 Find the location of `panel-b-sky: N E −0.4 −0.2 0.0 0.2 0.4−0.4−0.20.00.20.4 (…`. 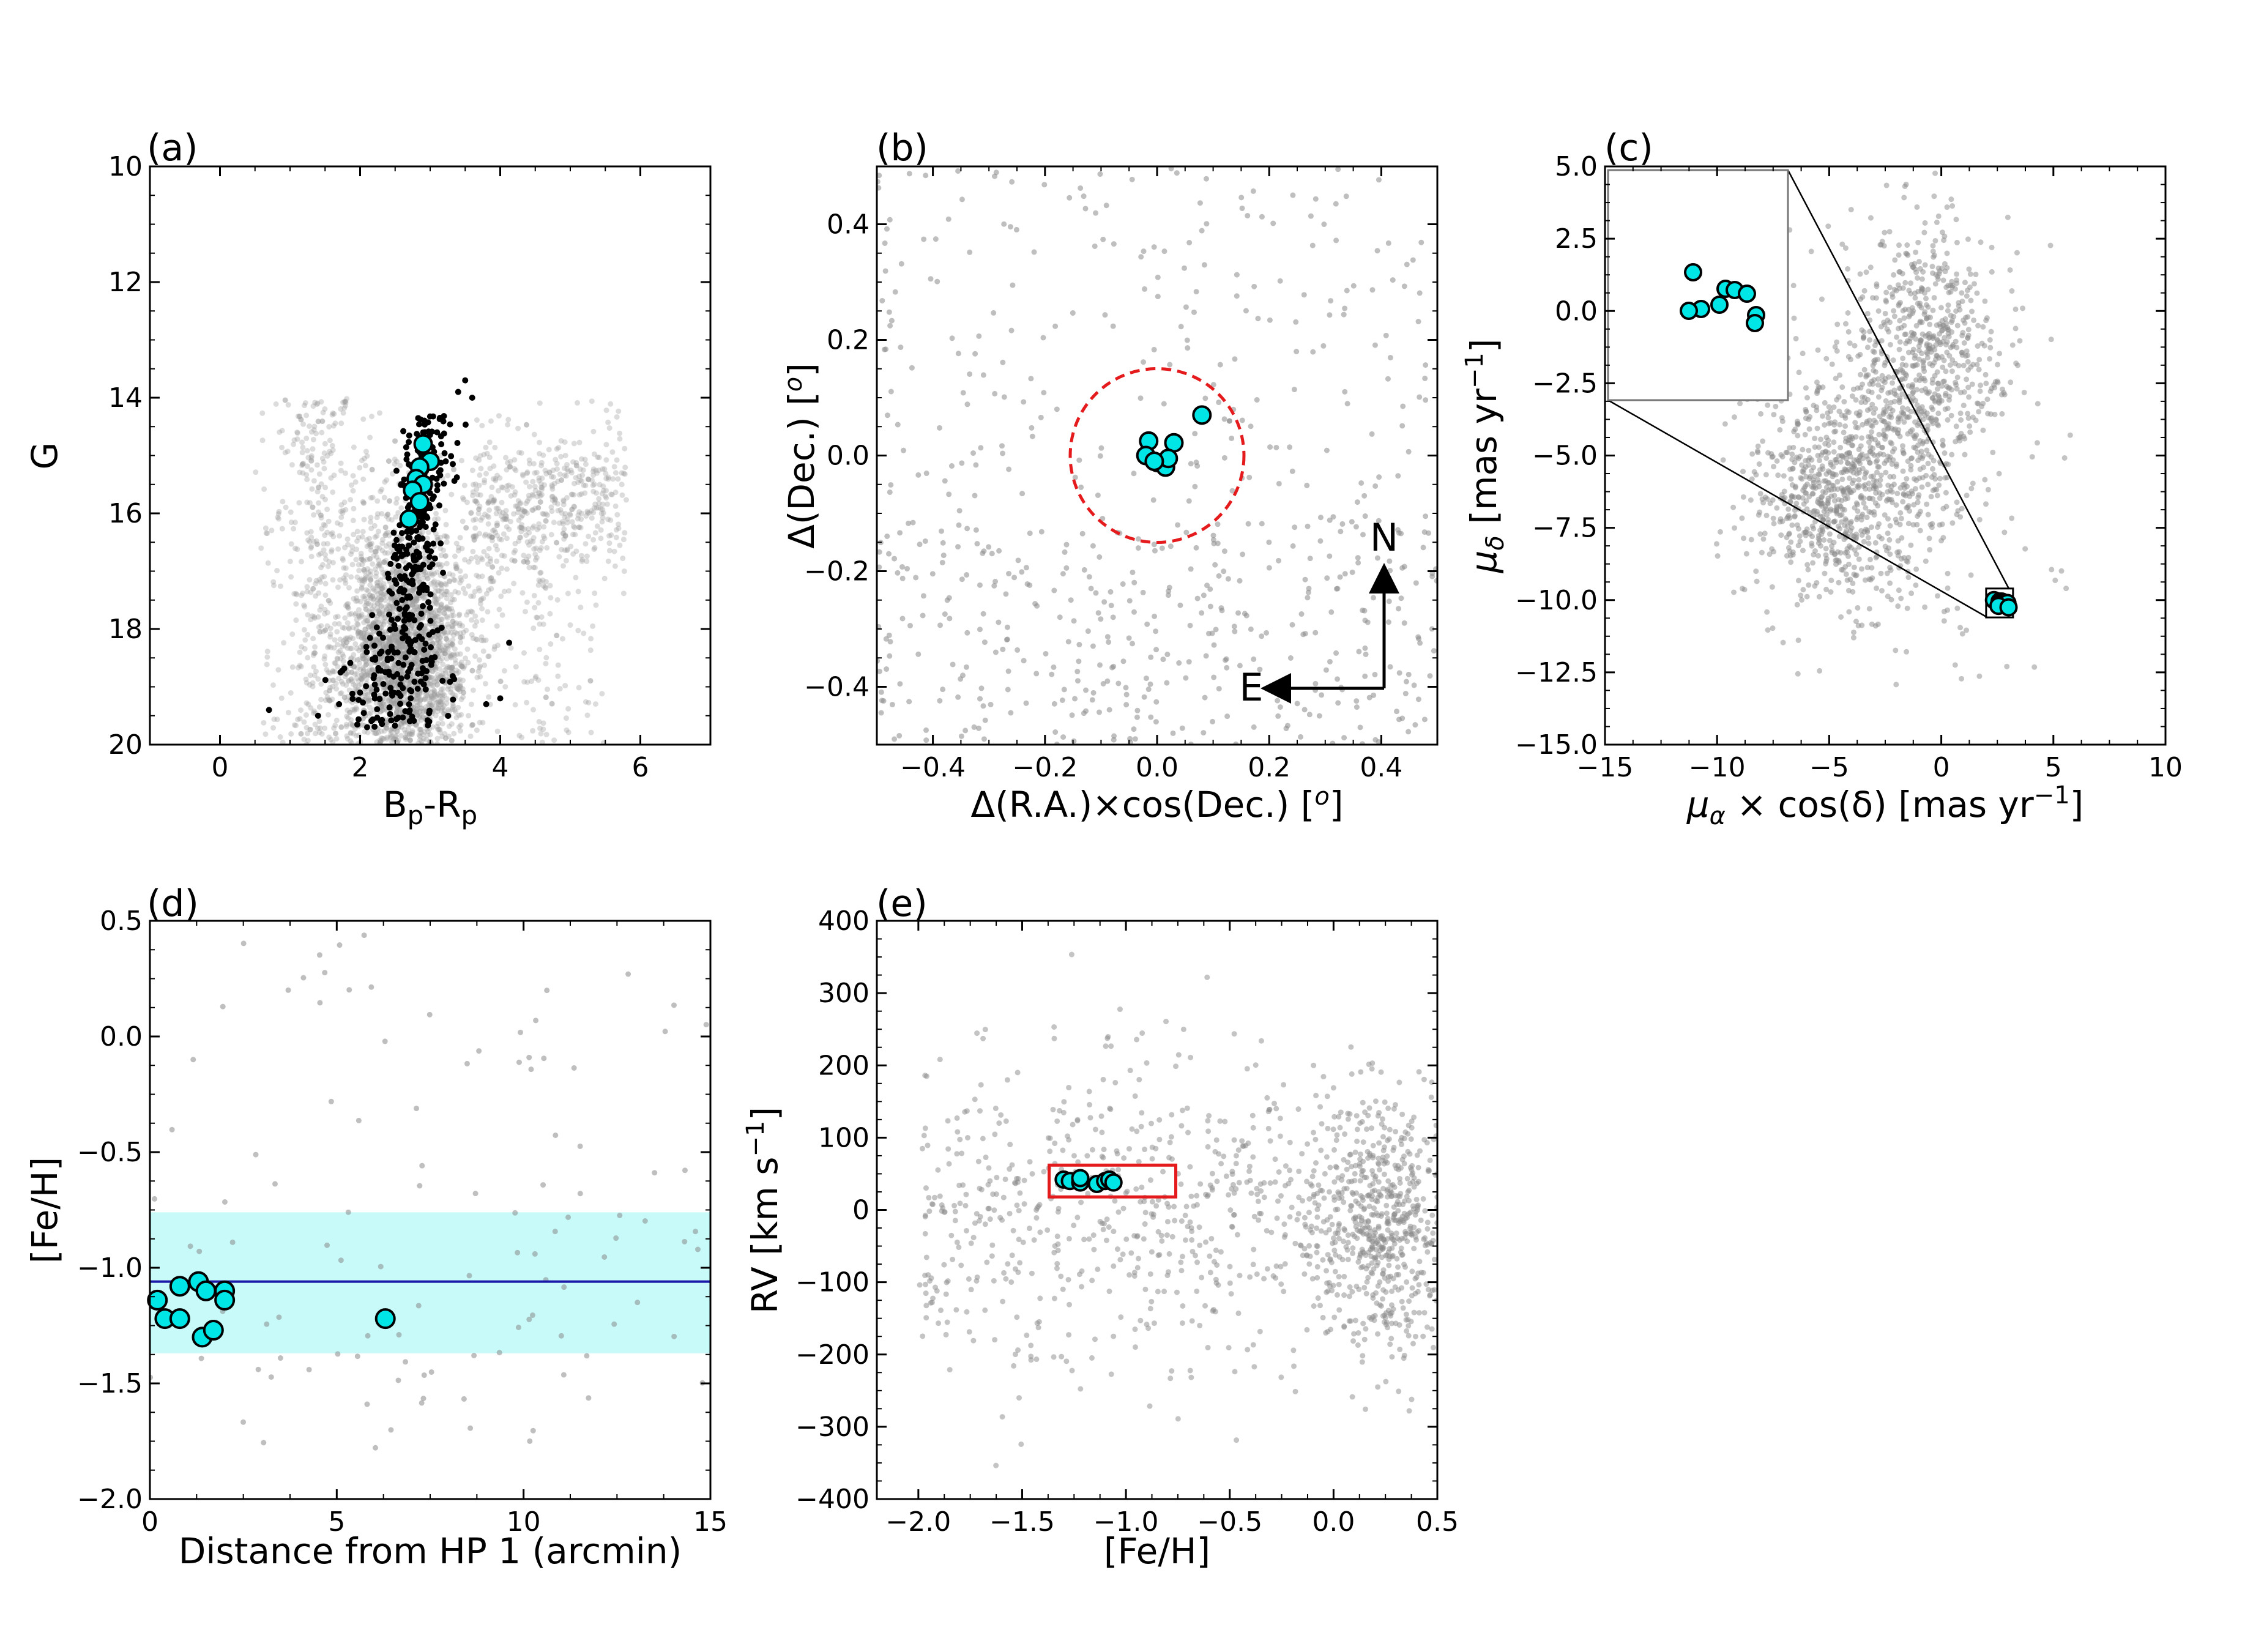

panel-b-sky: N E −0.4 −0.2 0.0 0.2 0.4−0.4−0.20.00.20.4 (… is located at coordinates (1109, 476).